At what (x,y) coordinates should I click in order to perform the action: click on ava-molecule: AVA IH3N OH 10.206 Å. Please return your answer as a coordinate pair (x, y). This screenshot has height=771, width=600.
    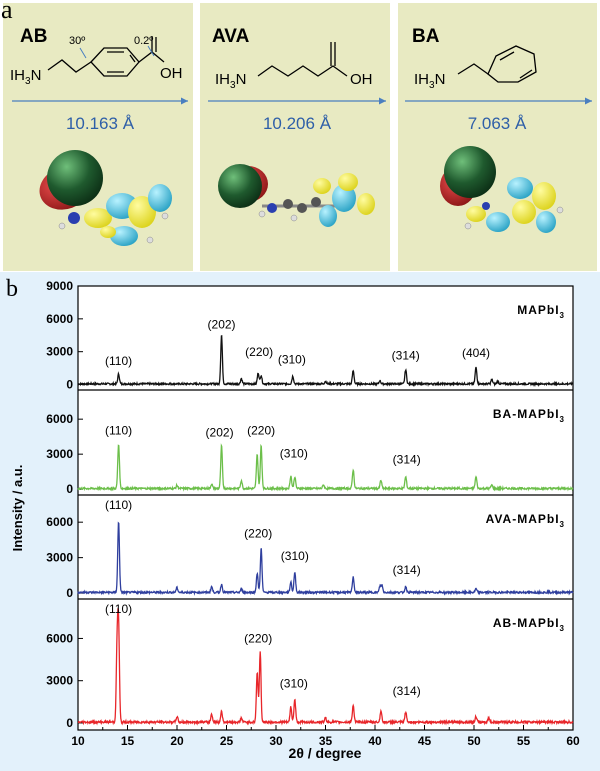
    Looking at the image, I should click on (297, 126).